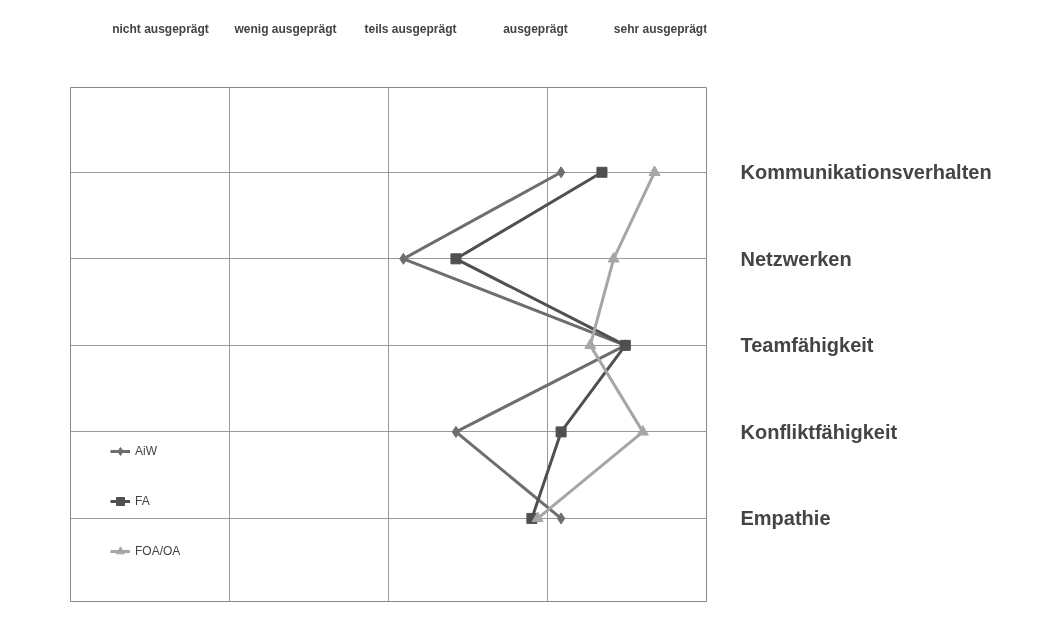 This screenshot has width=1059, height=631. Describe the element at coordinates (535, 28) in the screenshot. I see `text: ausgeprägt` at that location.